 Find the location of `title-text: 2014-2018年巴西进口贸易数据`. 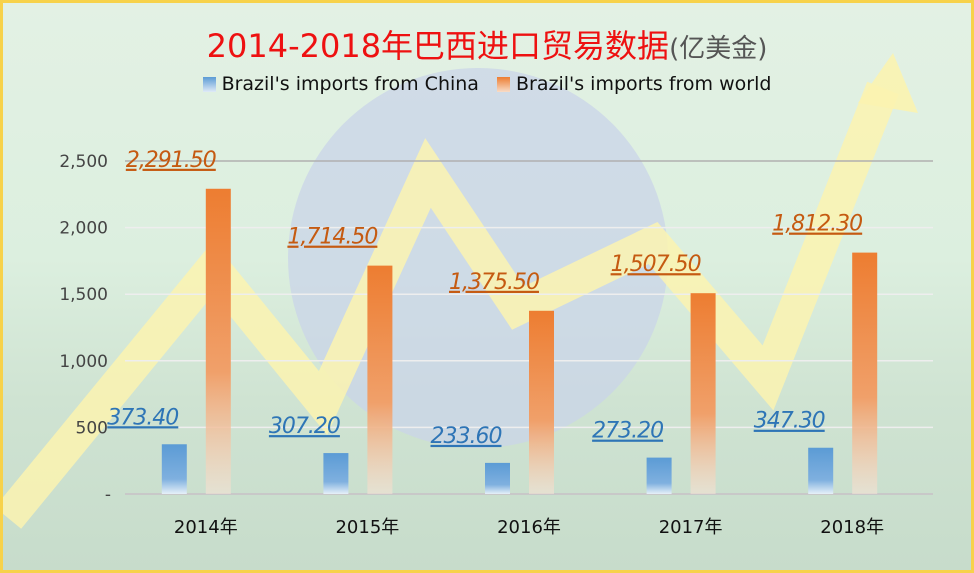

title-text: 2014-2018年巴西进口贸易数据 is located at coordinates (438, 46).